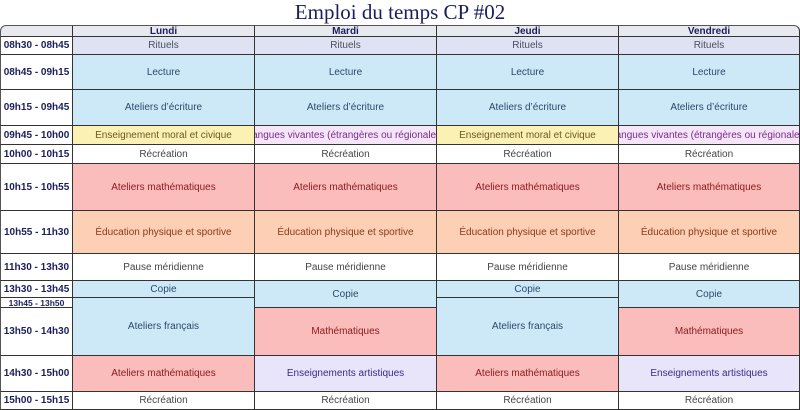 The width and height of the screenshot is (800, 410). I want to click on day-header-vendredi: Vendredi, so click(709, 31).